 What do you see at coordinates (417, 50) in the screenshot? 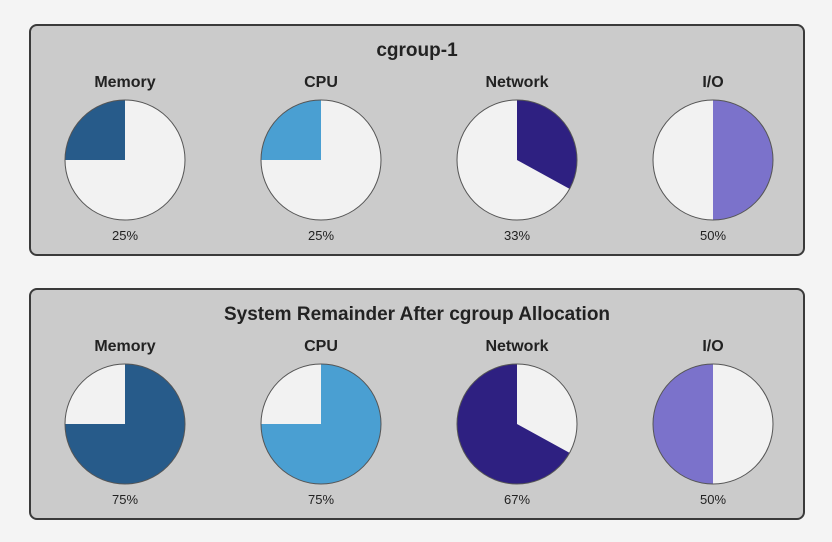
I see `panel-title: cgroup-1` at bounding box center [417, 50].